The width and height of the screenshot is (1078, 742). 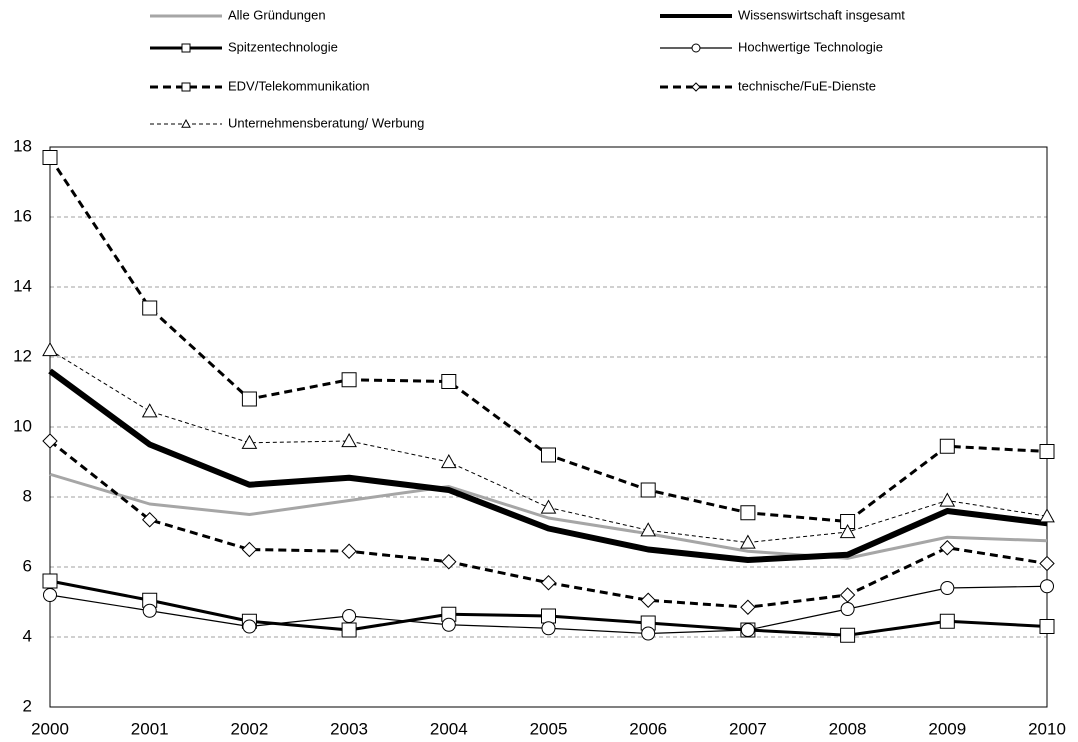 What do you see at coordinates (326, 122) in the screenshot?
I see `legend-label: Unternehmensberatung/ Werbung` at bounding box center [326, 122].